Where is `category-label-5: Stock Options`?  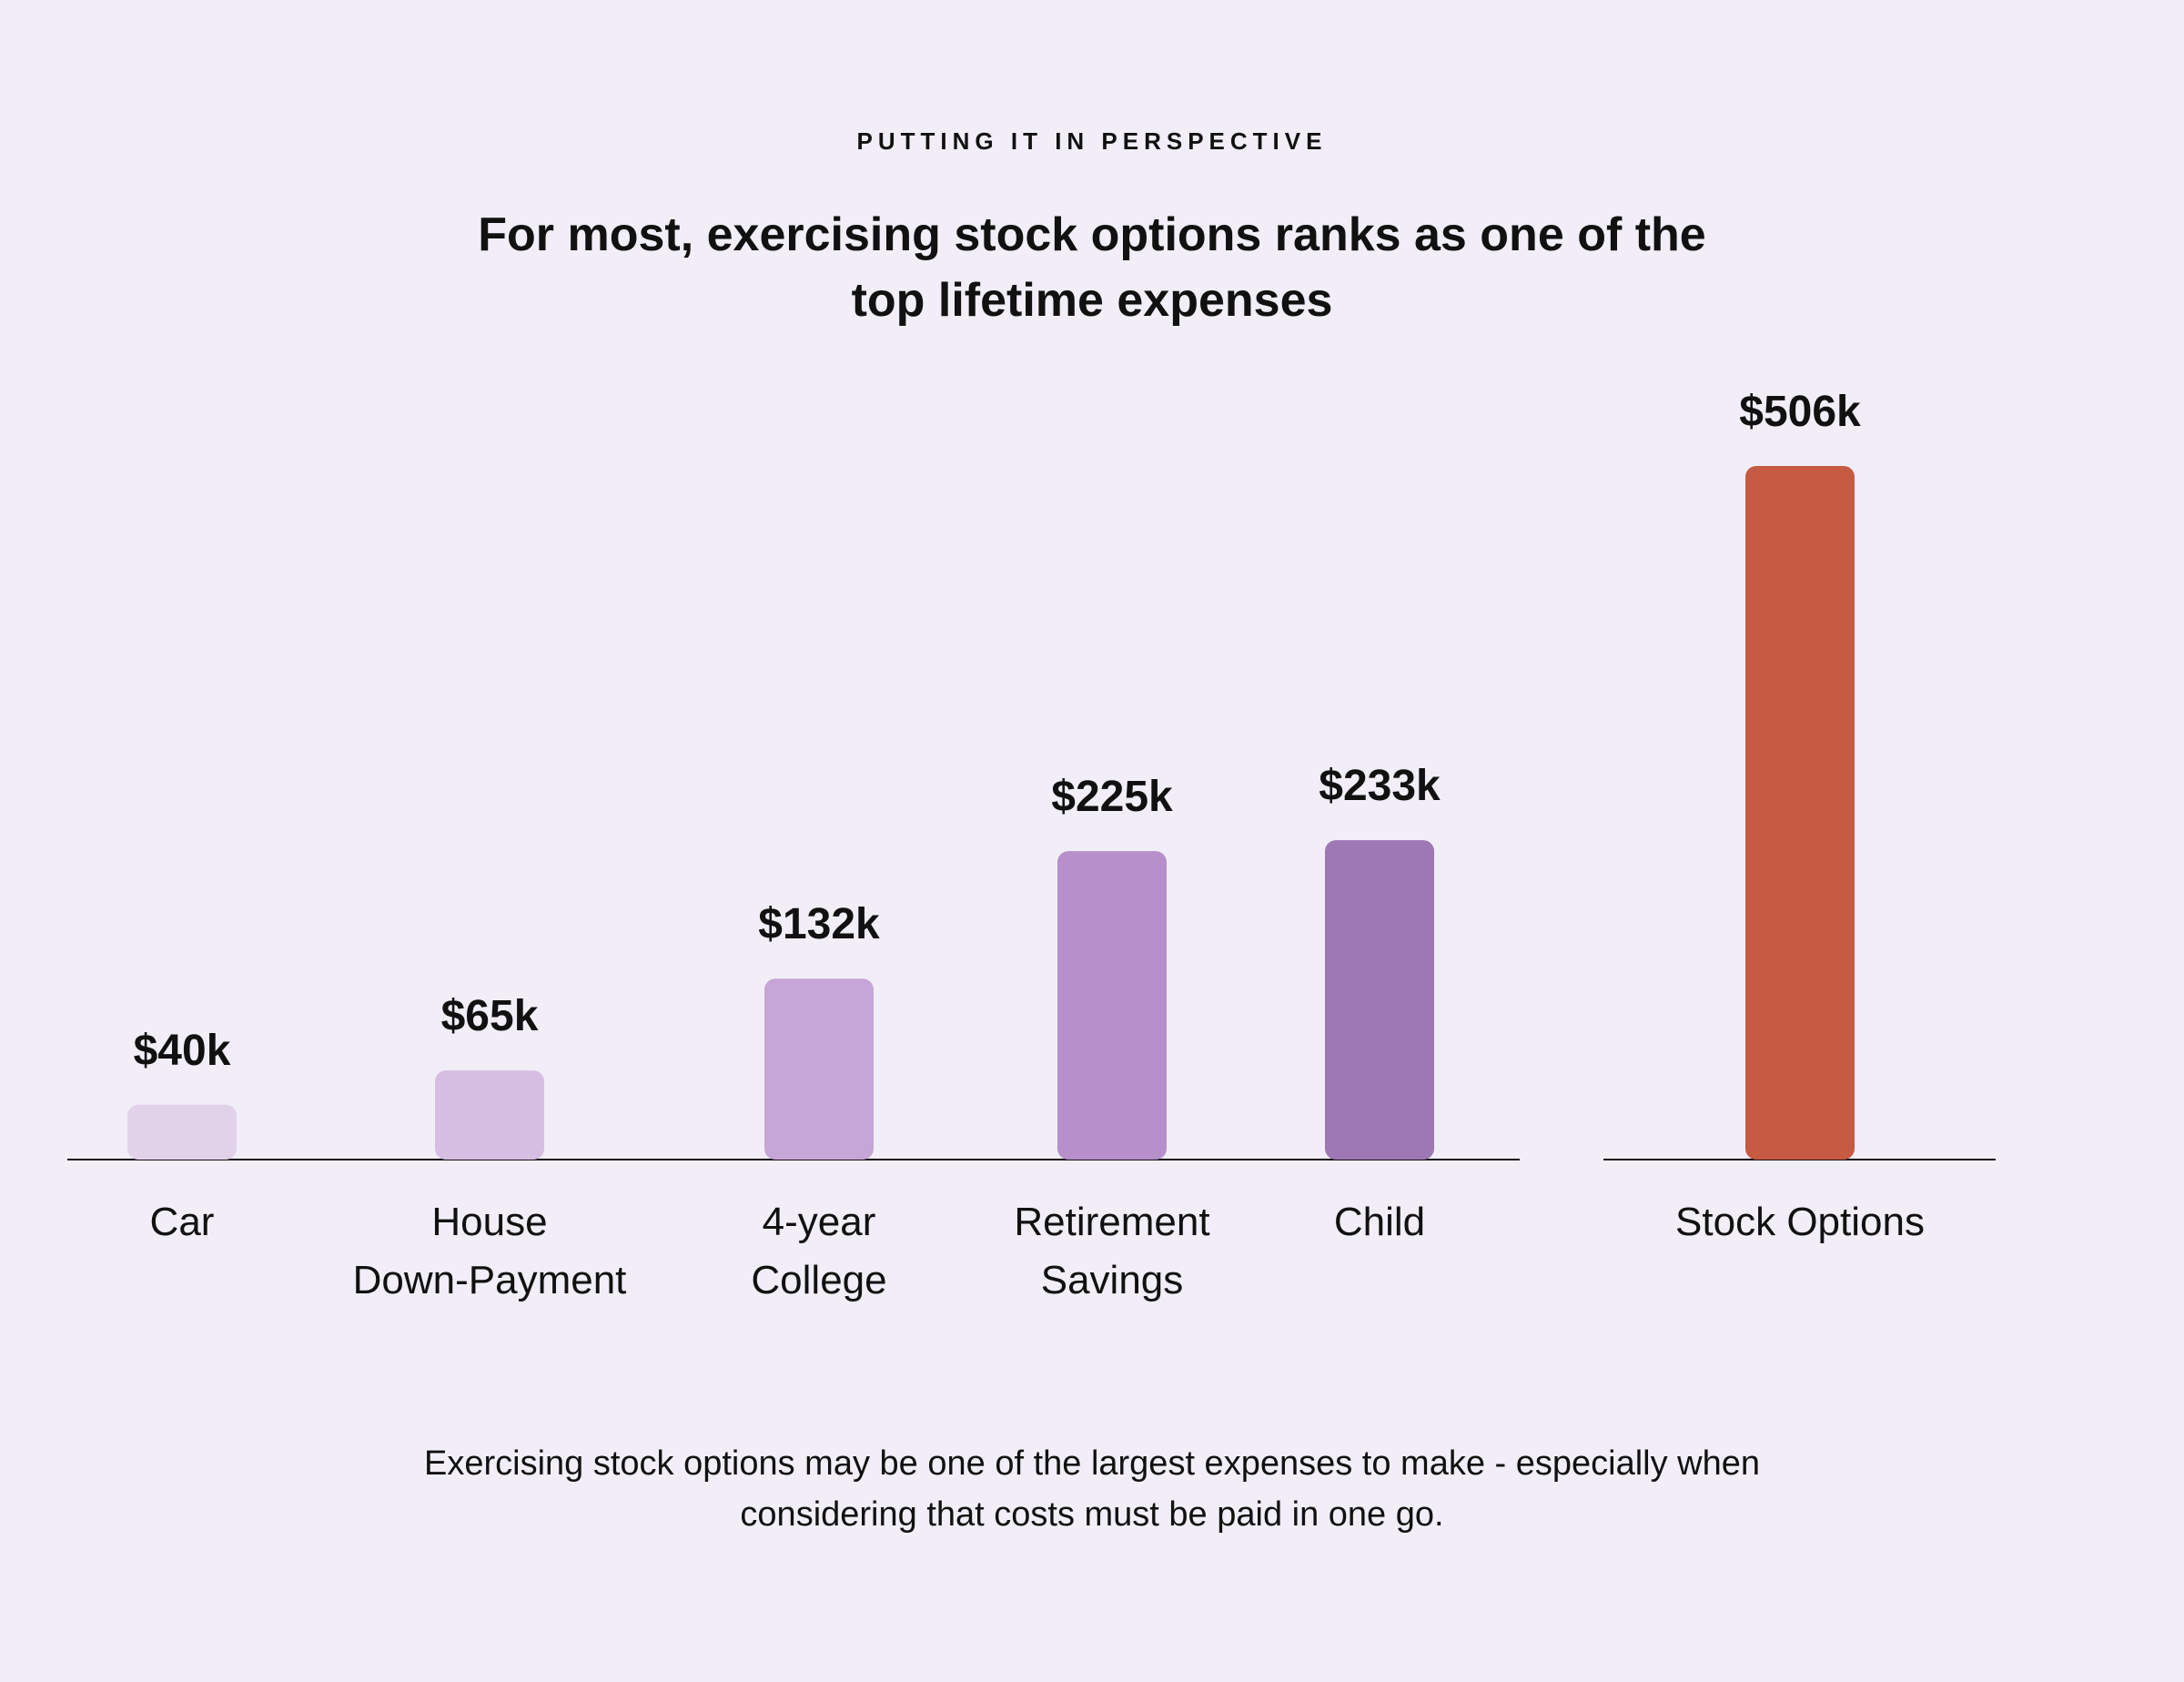
category-label-5: Stock Options is located at coordinates (1800, 1222).